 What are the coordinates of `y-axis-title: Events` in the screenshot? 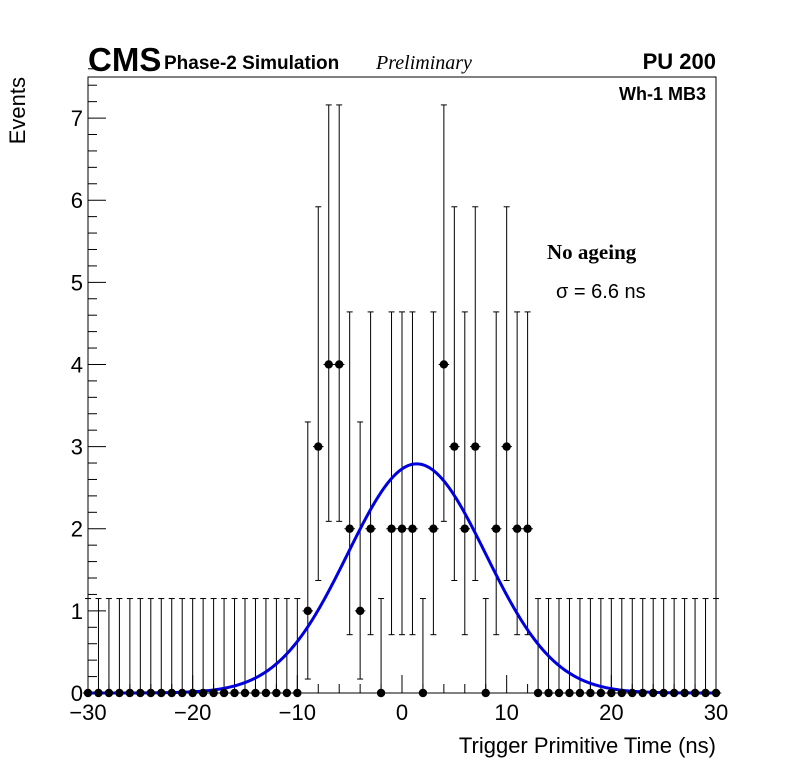 It's located at (17, 110).